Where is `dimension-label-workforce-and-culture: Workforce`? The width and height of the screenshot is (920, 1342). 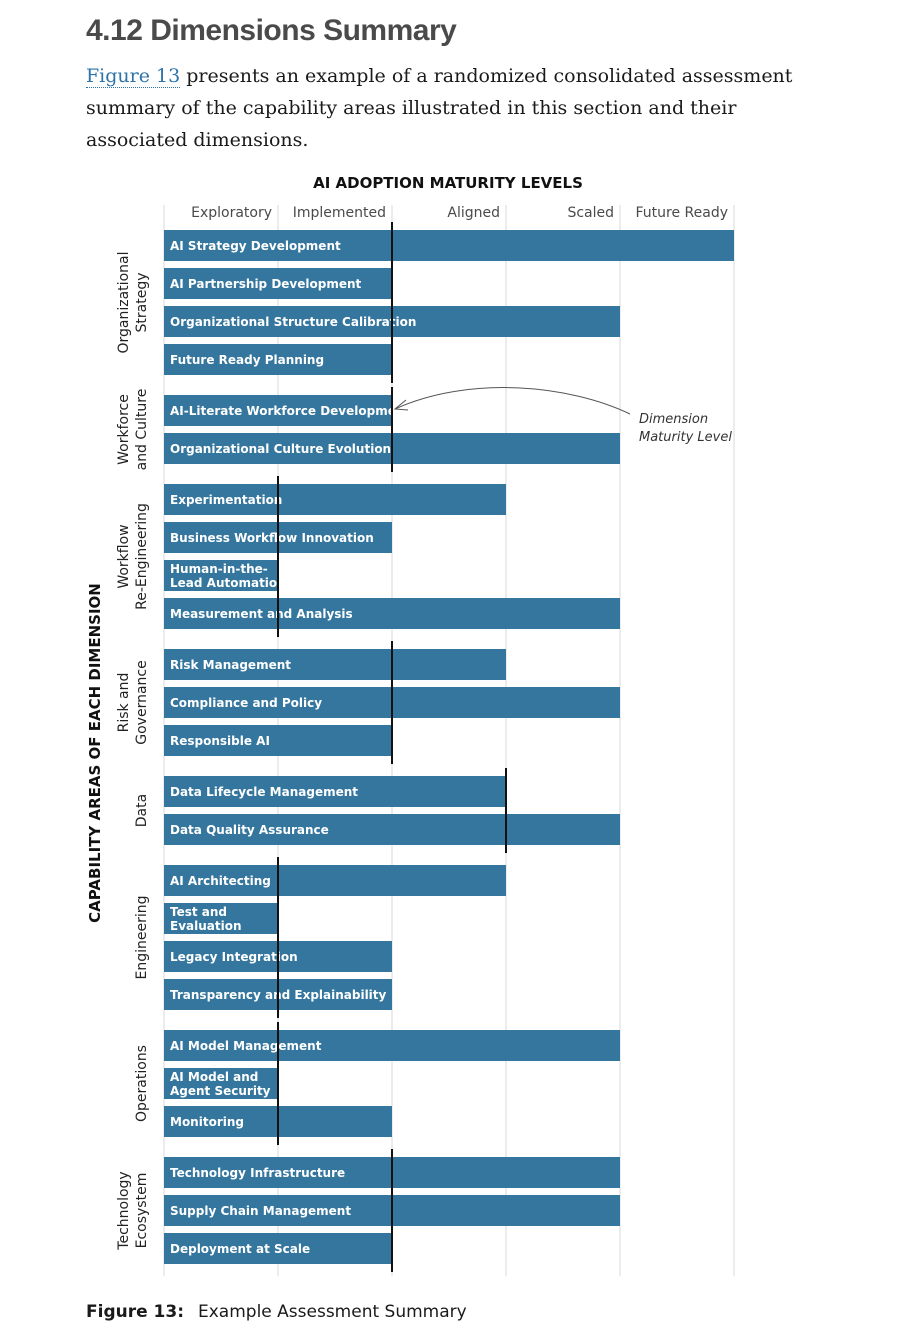 dimension-label-workforce-and-culture: Workforce is located at coordinates (124, 429).